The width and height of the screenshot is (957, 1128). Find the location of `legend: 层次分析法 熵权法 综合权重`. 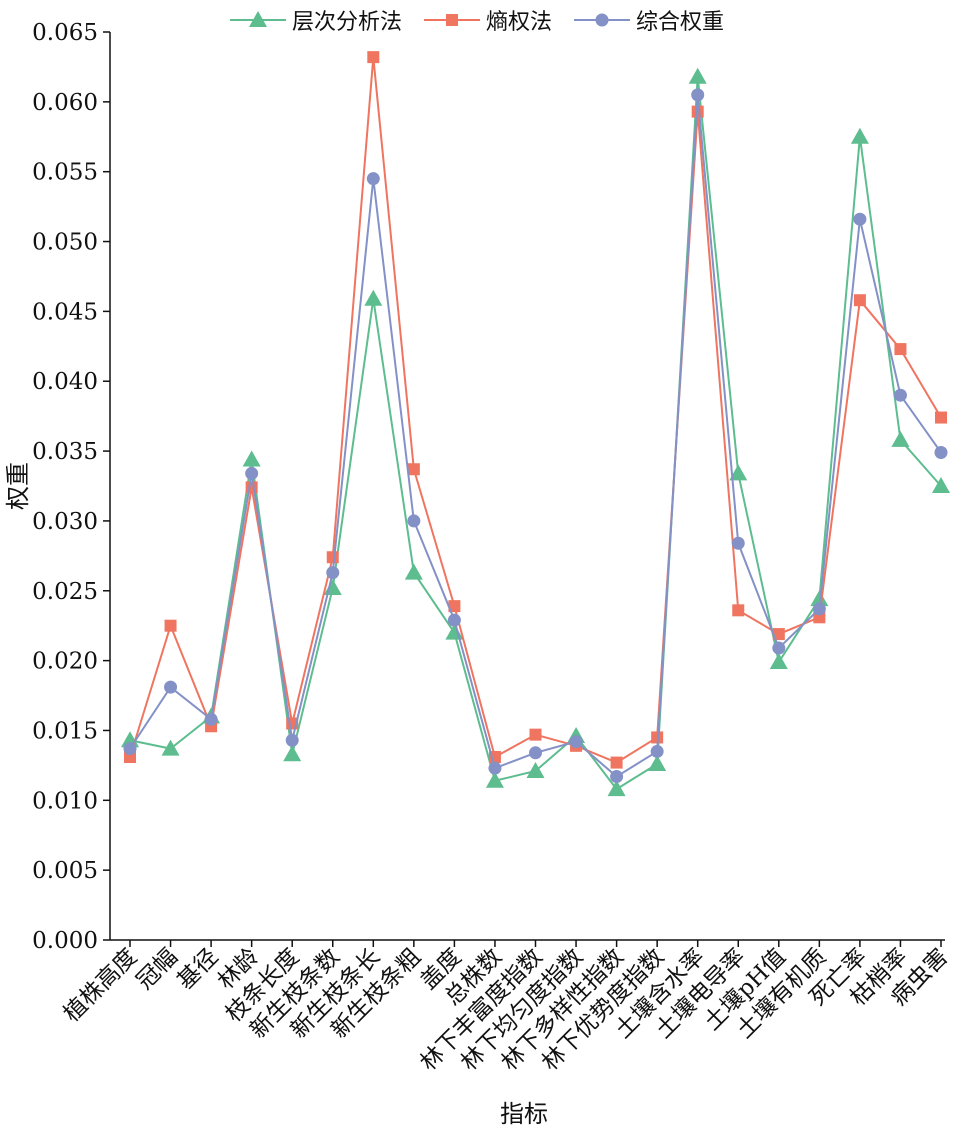

legend: 层次分析法 熵权法 综合权重 is located at coordinates (488, 20).